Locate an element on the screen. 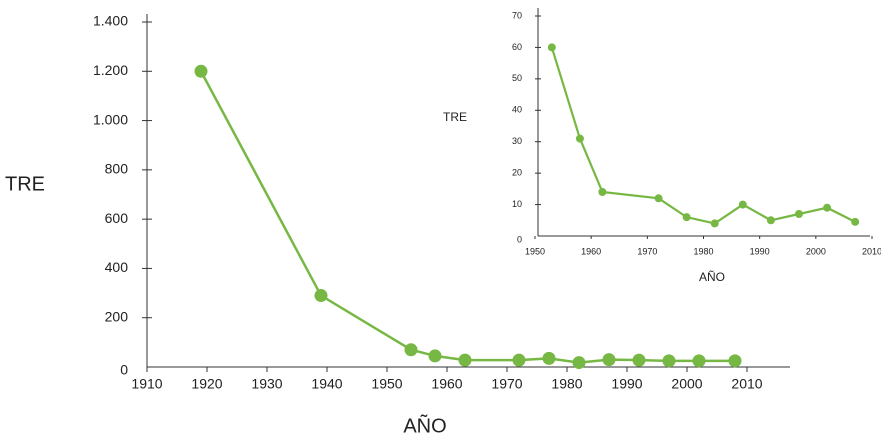 This screenshot has width=881, height=441. y-tick-label: 20 is located at coordinates (517, 173).